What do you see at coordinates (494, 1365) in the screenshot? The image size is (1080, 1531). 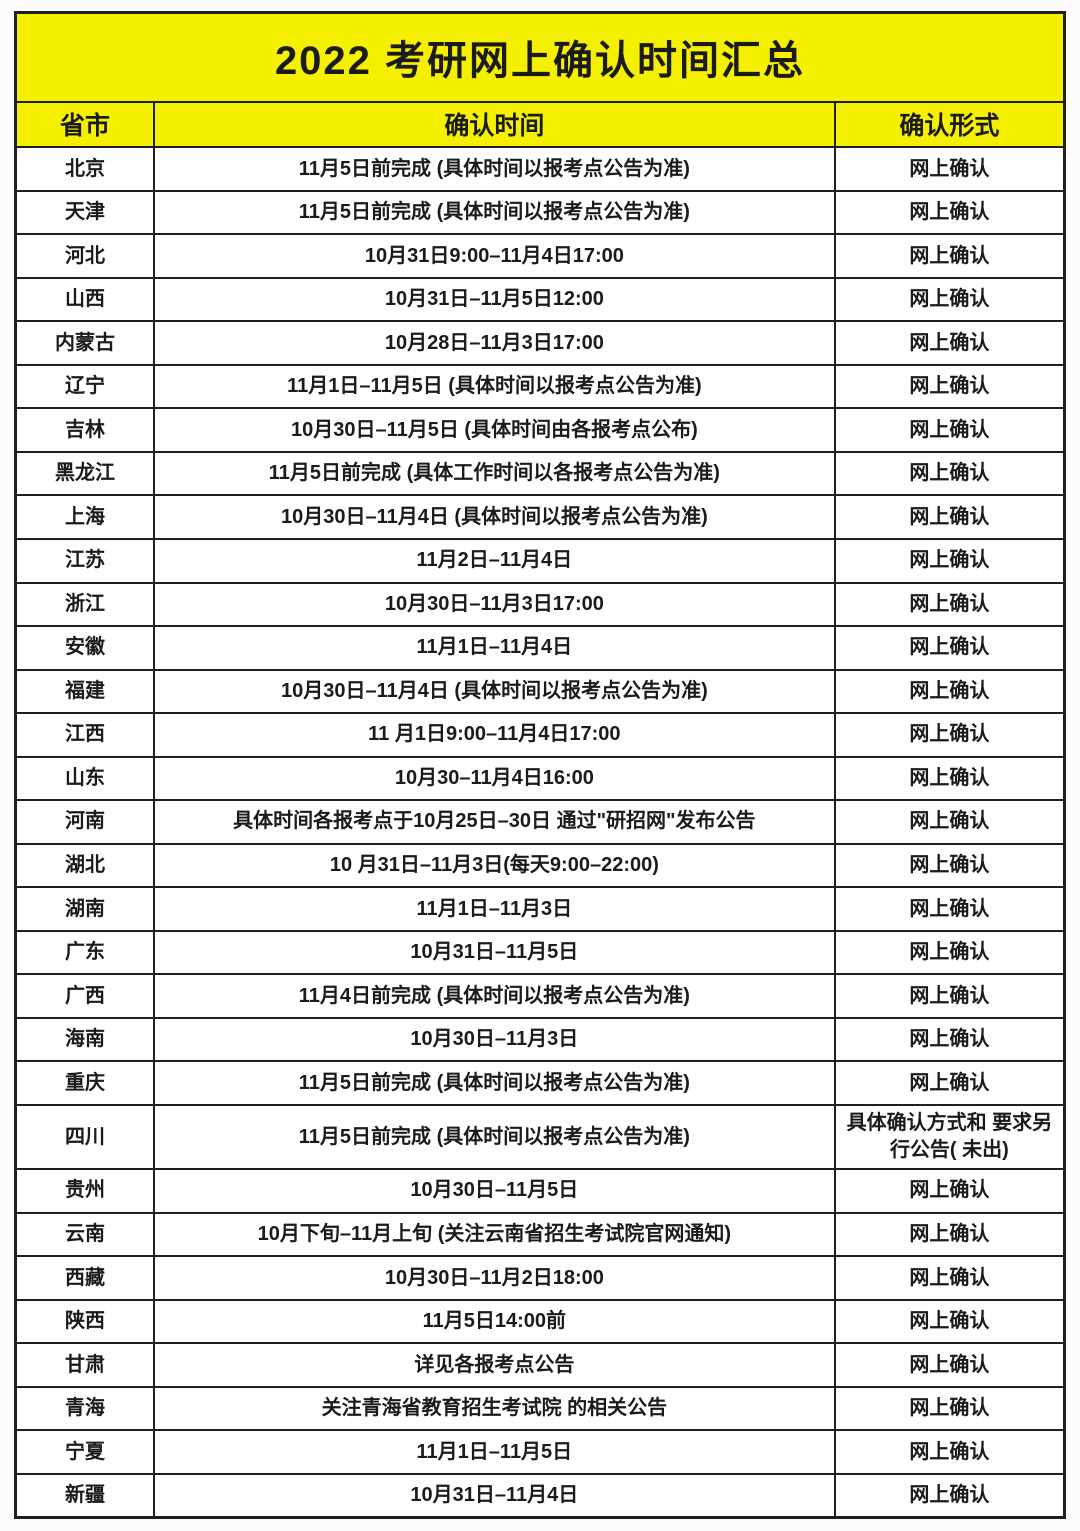 I see `time-cell: 详见各报考点公告` at bounding box center [494, 1365].